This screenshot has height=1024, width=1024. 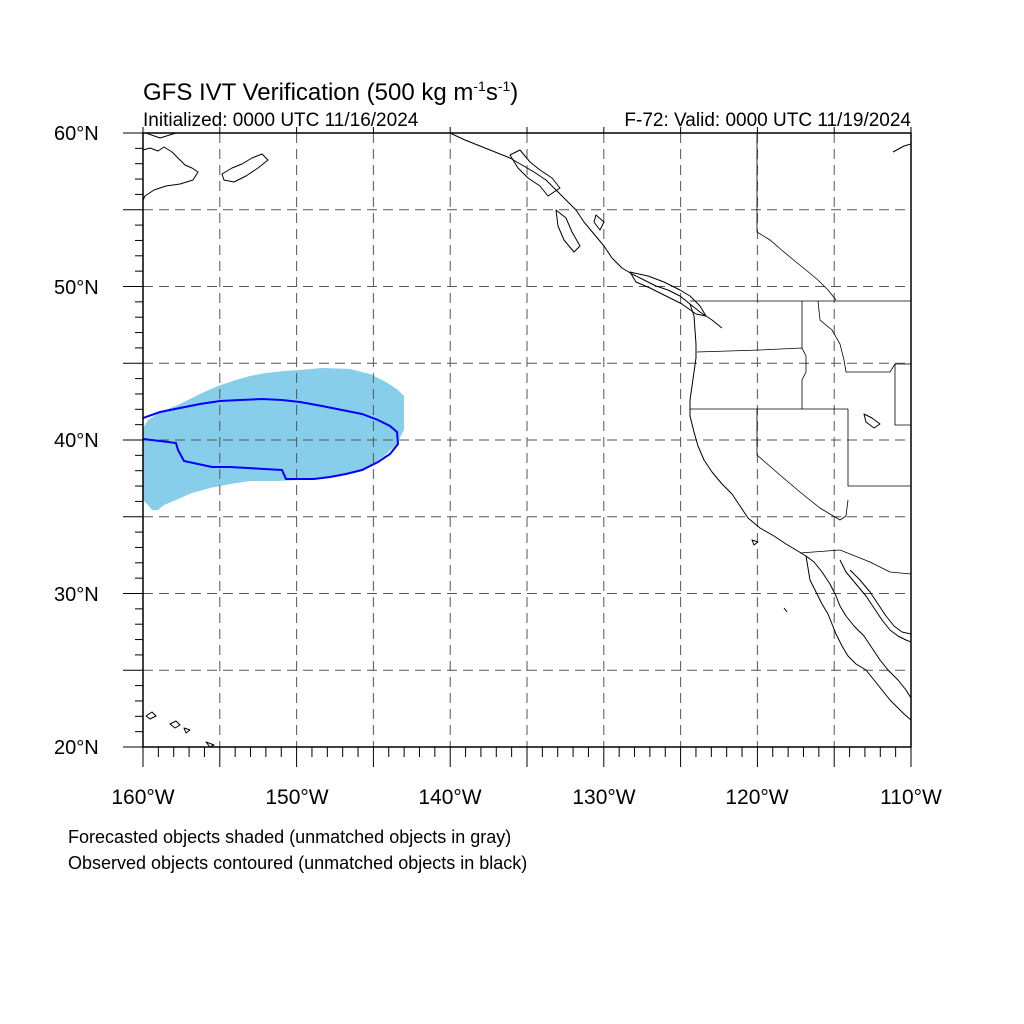 What do you see at coordinates (76, 441) in the screenshot?
I see `lat-label-40n: 40°N` at bounding box center [76, 441].